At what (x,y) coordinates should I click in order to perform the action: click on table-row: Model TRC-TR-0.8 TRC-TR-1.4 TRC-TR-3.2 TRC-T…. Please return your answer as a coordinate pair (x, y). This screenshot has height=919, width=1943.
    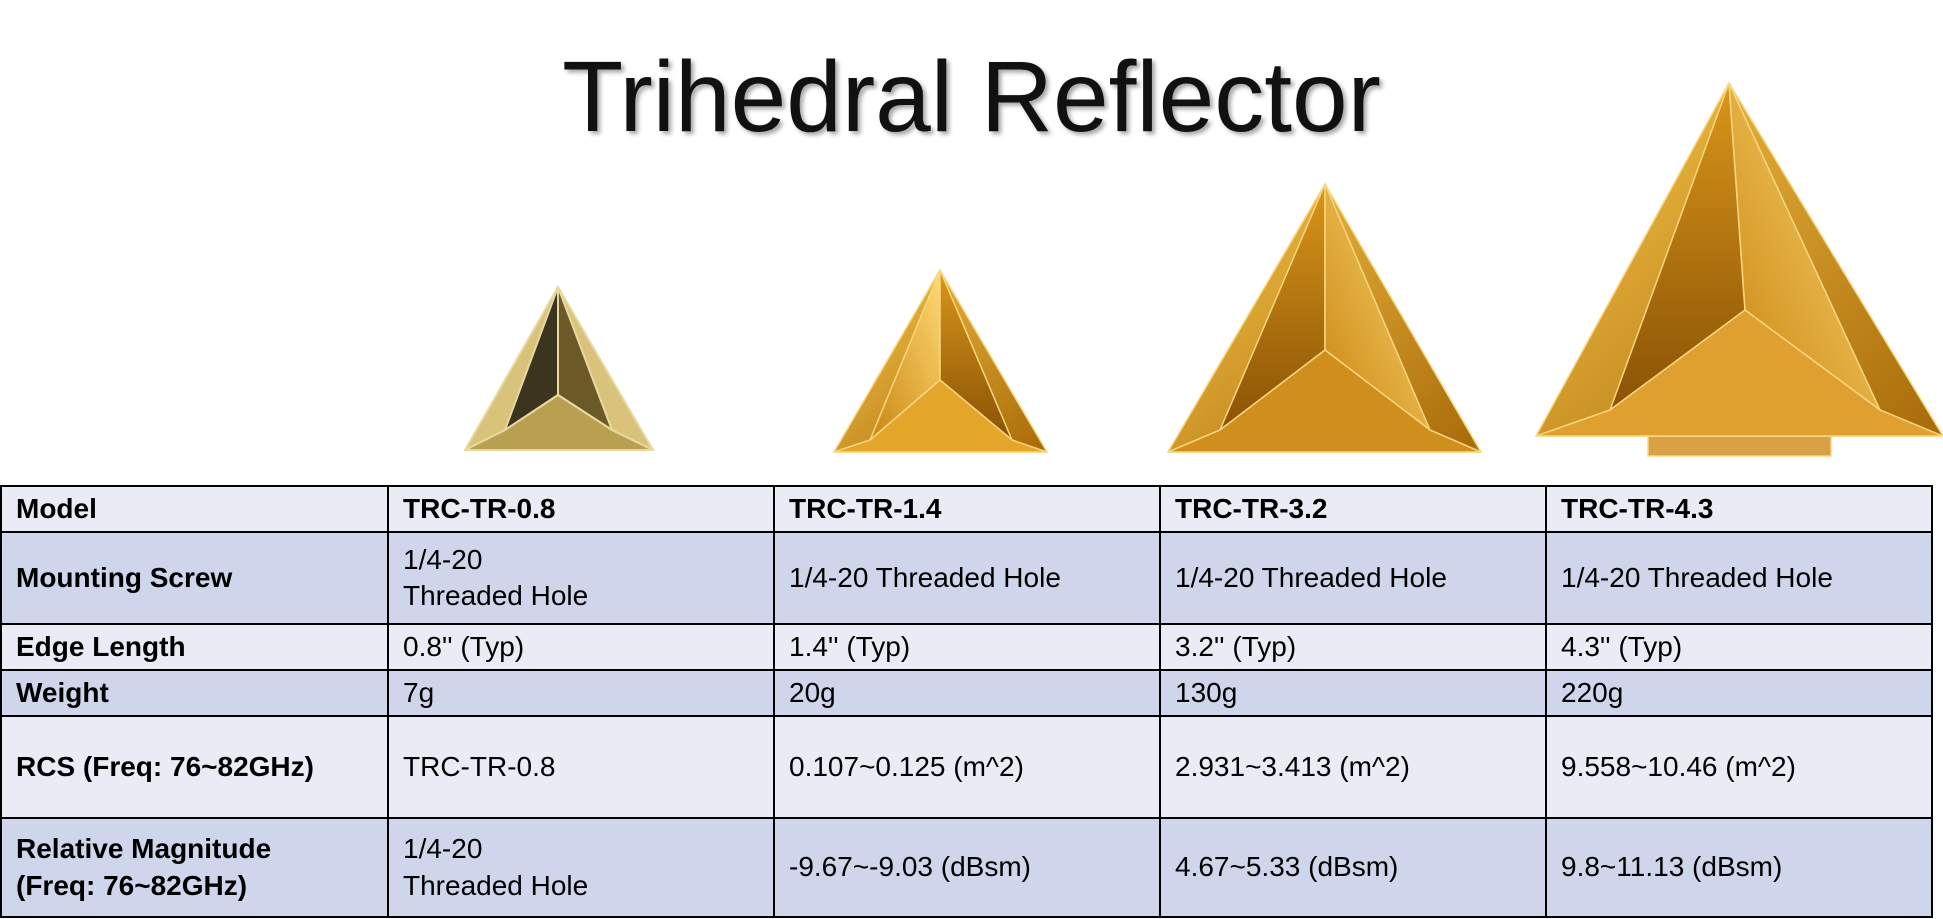
    Looking at the image, I should click on (966, 509).